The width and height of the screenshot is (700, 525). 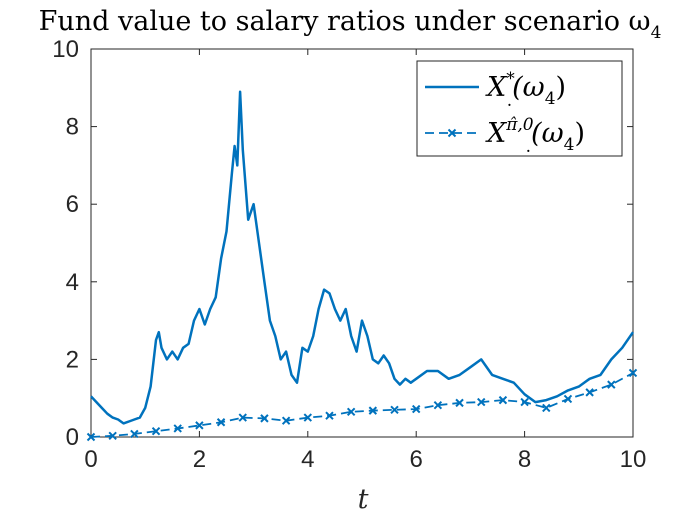 What do you see at coordinates (416, 459) in the screenshot?
I see `x-tick-label: 6` at bounding box center [416, 459].